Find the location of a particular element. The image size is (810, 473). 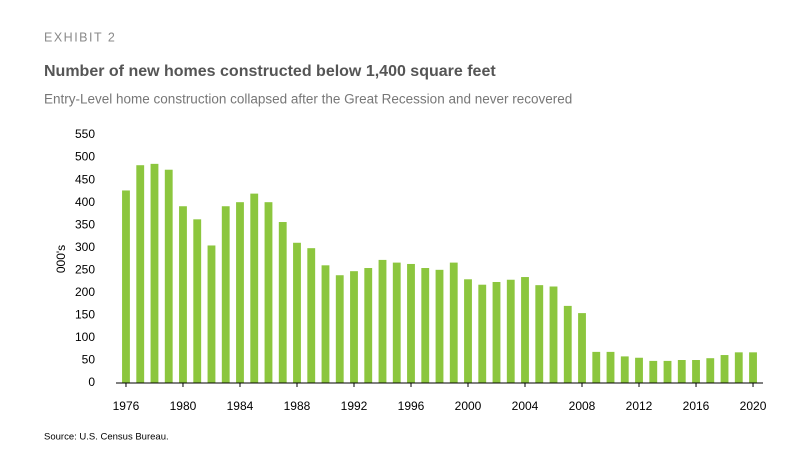

y-tick-label: 550 is located at coordinates (85, 134).